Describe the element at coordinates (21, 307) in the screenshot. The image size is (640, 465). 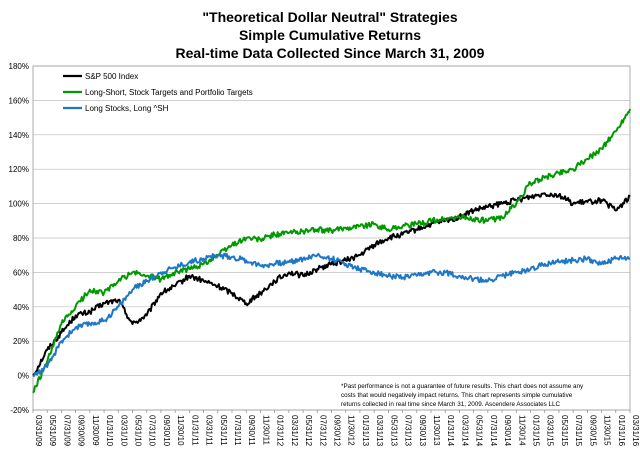
I see `y-tick-label: 40%` at that location.